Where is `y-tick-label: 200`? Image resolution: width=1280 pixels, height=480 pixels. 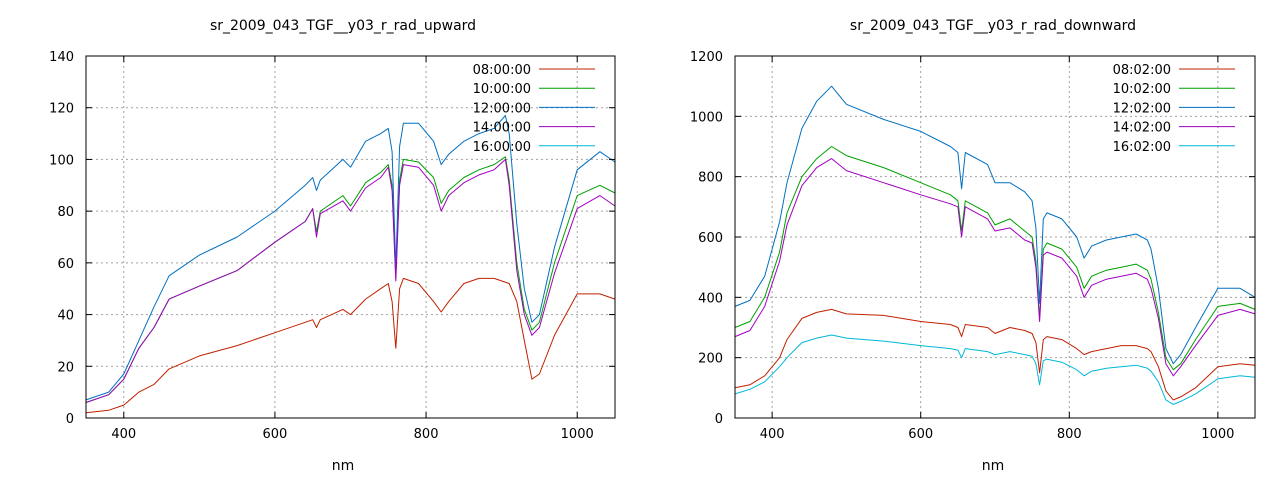 y-tick-label: 200 is located at coordinates (710, 359).